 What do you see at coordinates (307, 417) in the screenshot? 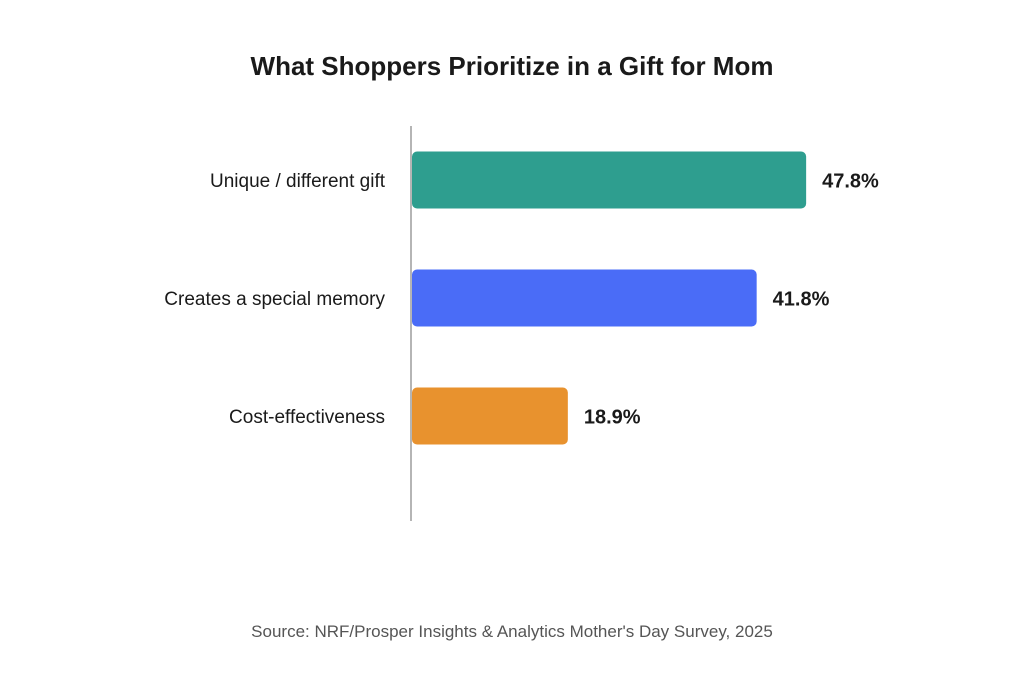
I see `category-label: Cost-effectiveness` at bounding box center [307, 417].